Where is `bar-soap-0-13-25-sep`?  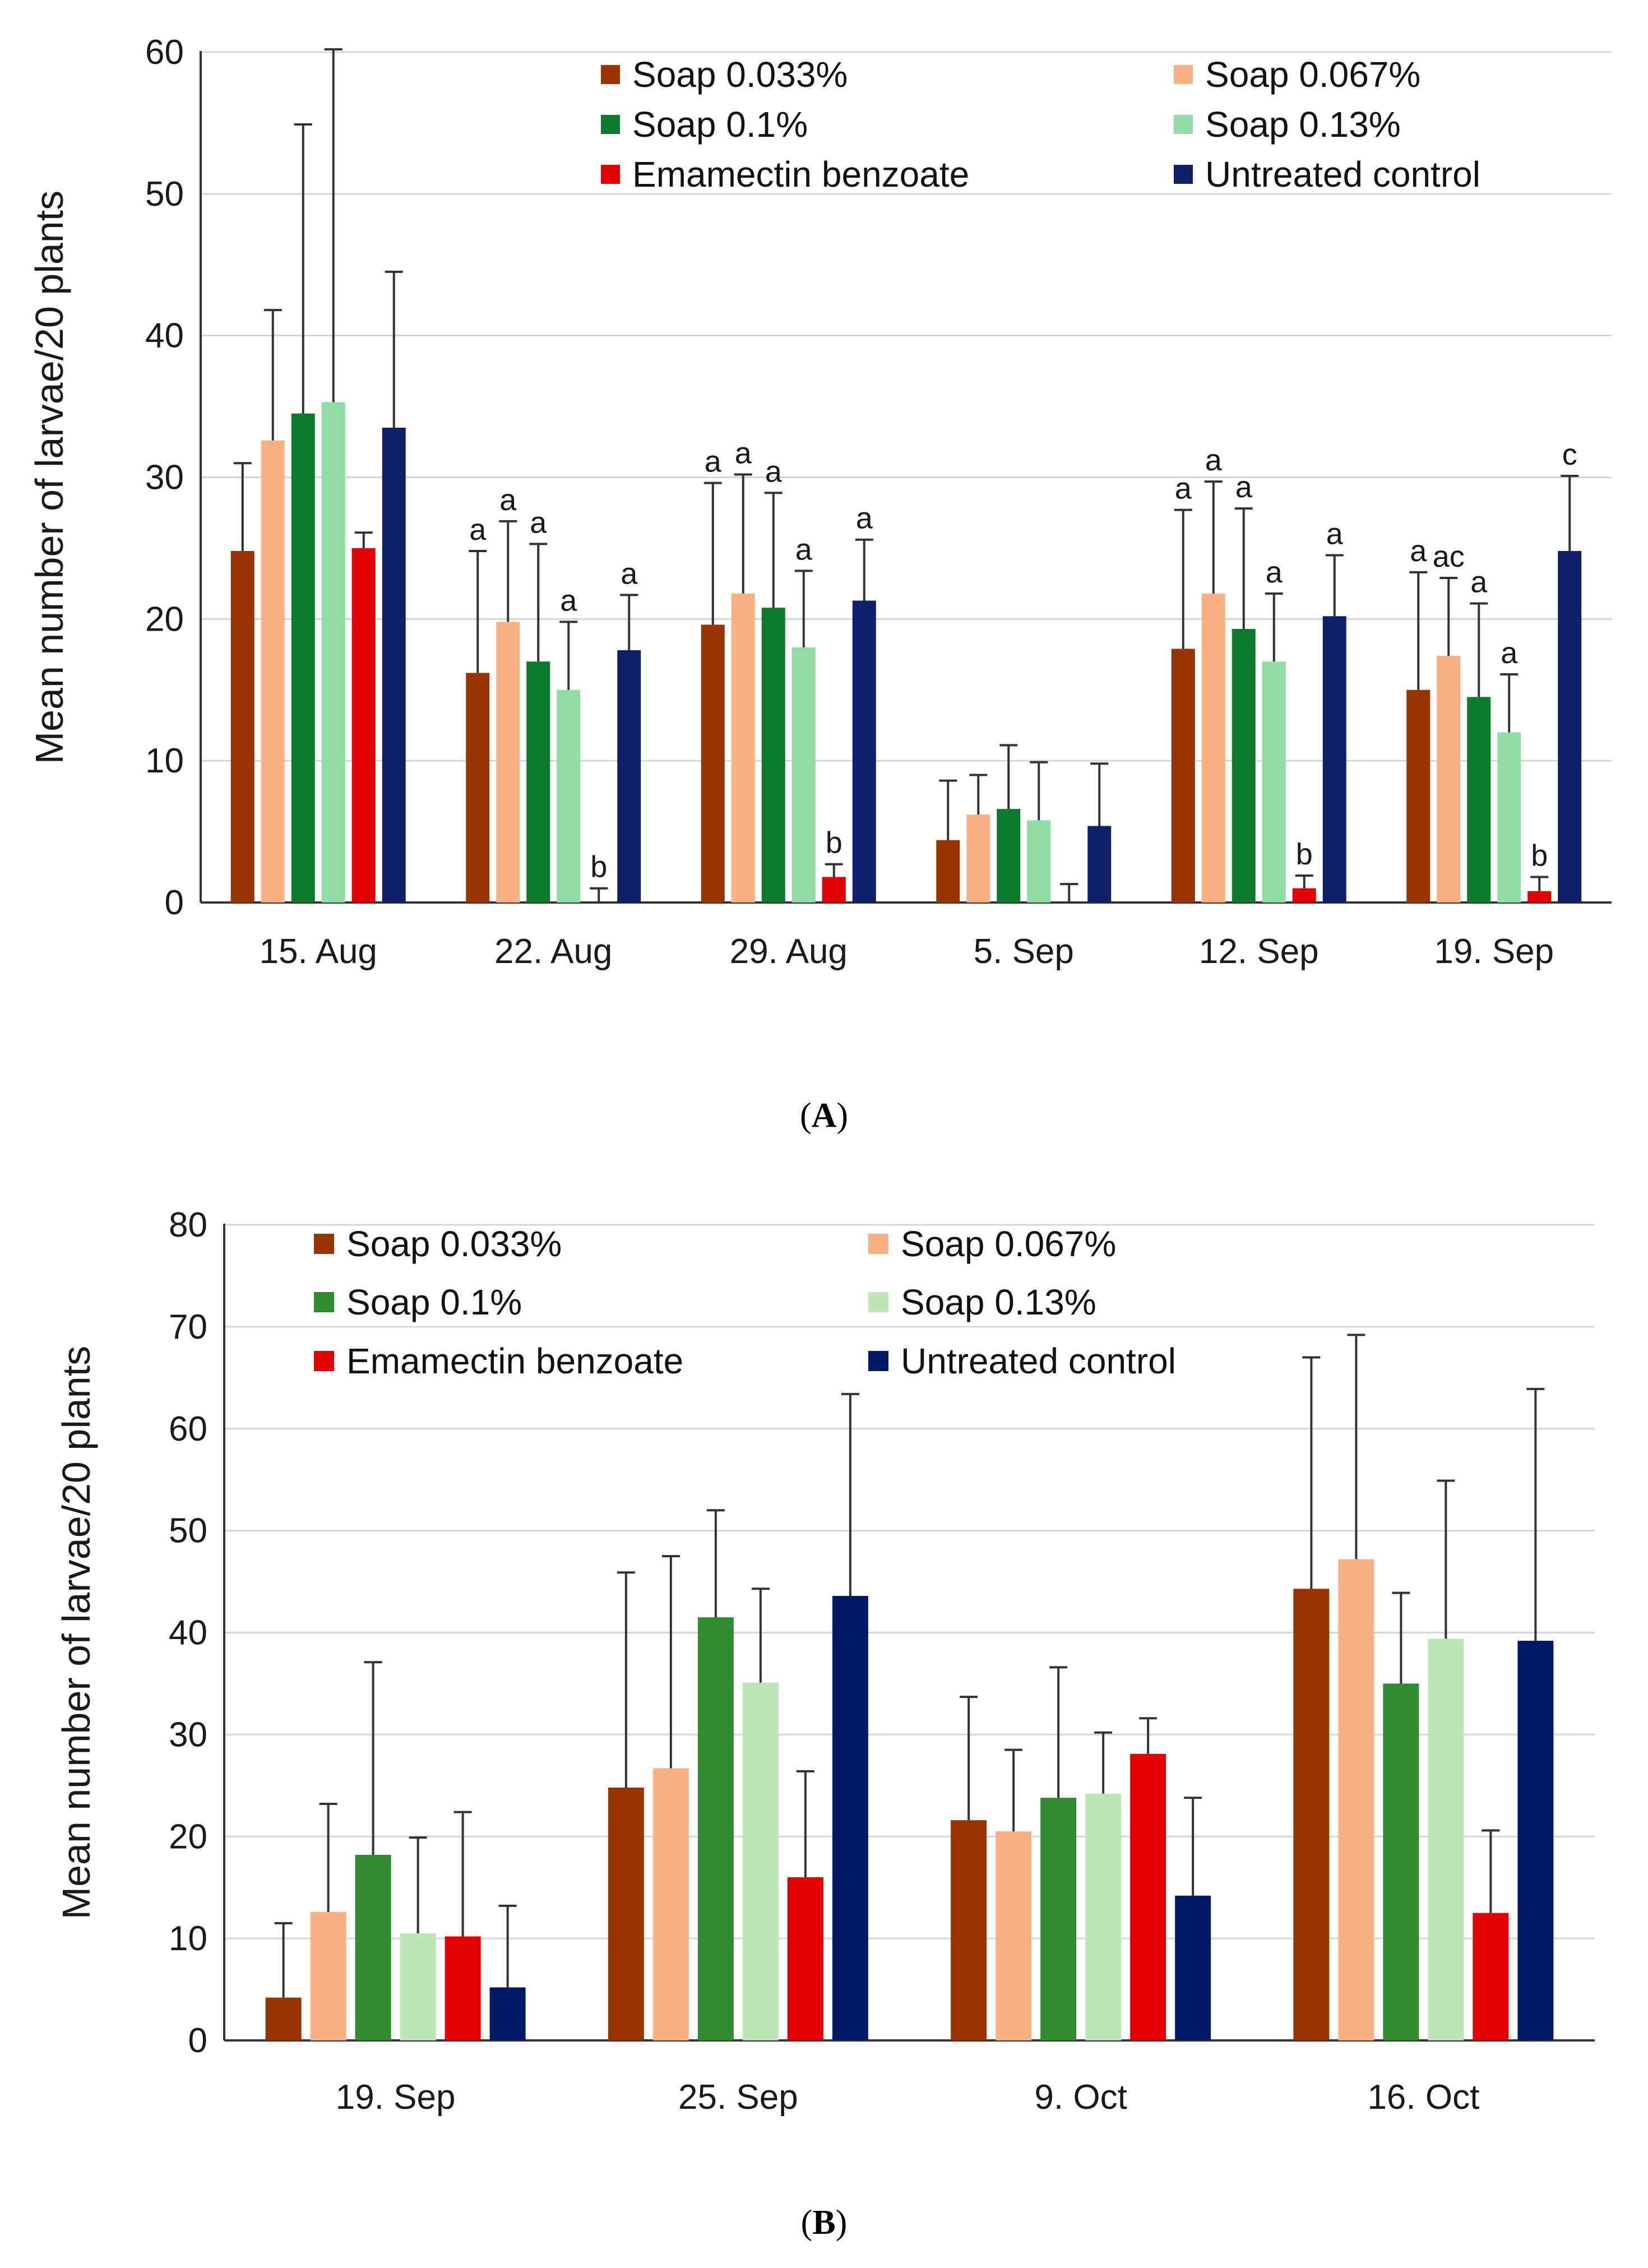 bar-soap-0-13-25-sep is located at coordinates (760, 1861).